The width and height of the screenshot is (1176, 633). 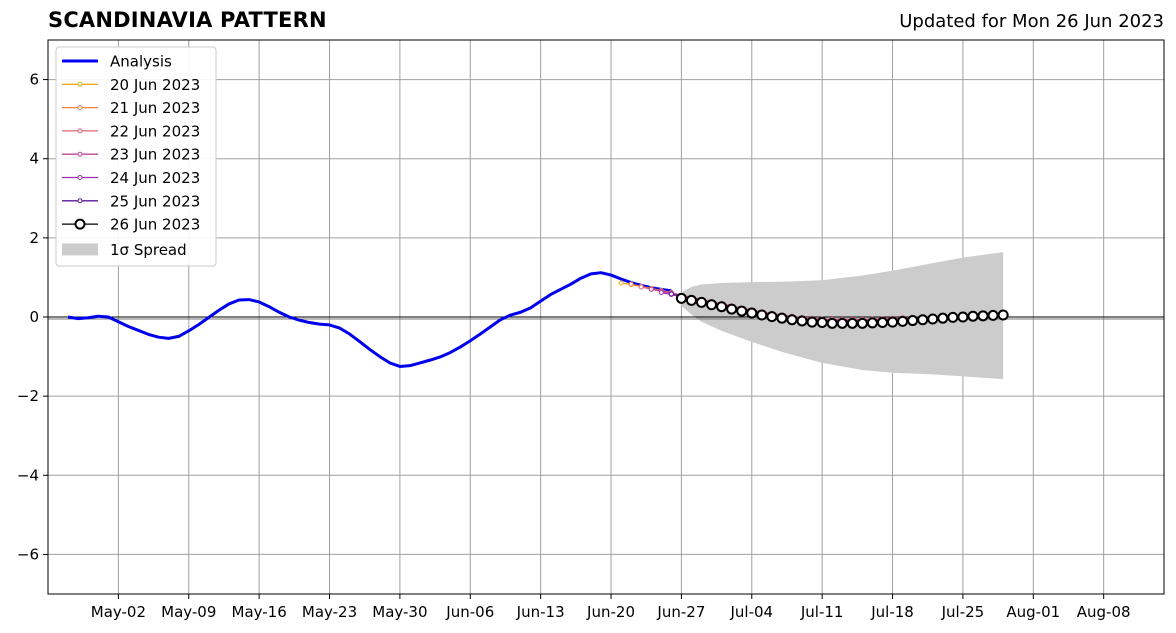 What do you see at coordinates (155, 225) in the screenshot?
I see `legend-label: 26 Jun 2023` at bounding box center [155, 225].